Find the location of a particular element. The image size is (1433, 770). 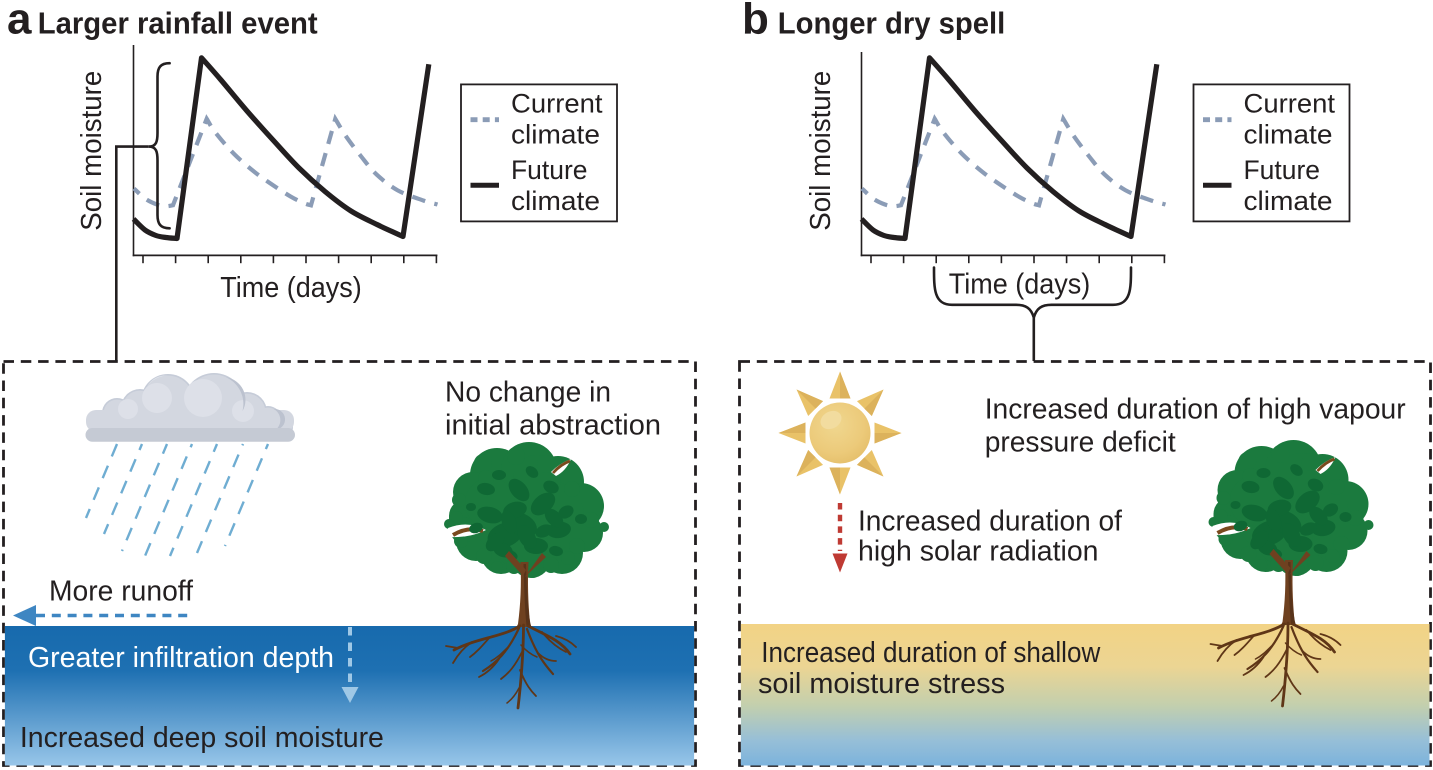

svg-text: No change in is located at coordinates (528, 393).